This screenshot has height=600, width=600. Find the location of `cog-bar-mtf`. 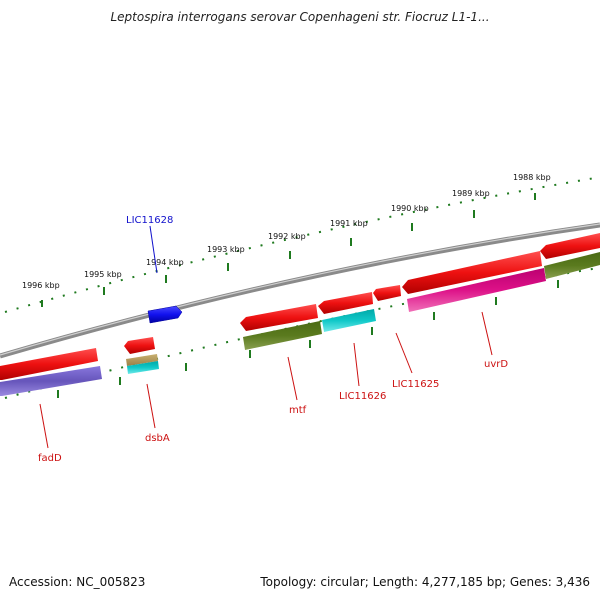

cog-bar-mtf is located at coordinates (282, 335).